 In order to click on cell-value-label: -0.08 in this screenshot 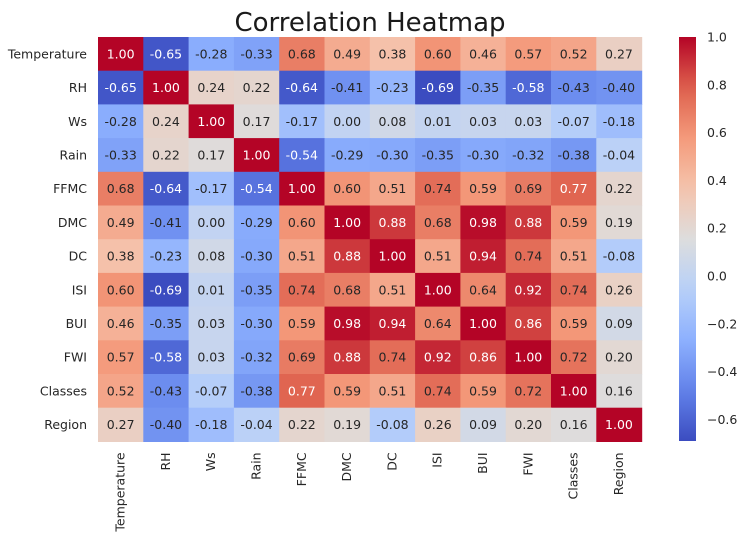, I will do `click(619, 256)`.